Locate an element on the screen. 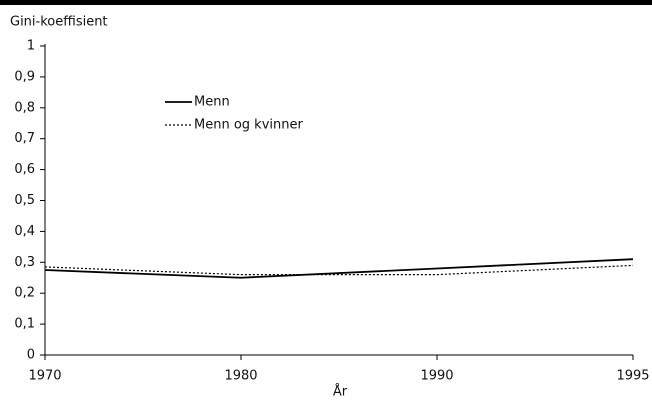  y-tick-label: 0,4 is located at coordinates (24, 231).